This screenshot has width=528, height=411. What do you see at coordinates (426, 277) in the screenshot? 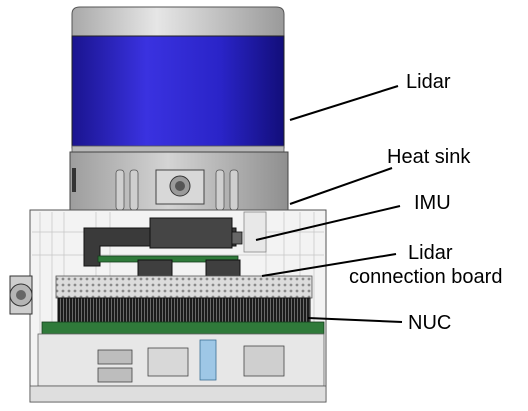
I see `label-lidar-connection-board-line2: connection board` at bounding box center [426, 277].